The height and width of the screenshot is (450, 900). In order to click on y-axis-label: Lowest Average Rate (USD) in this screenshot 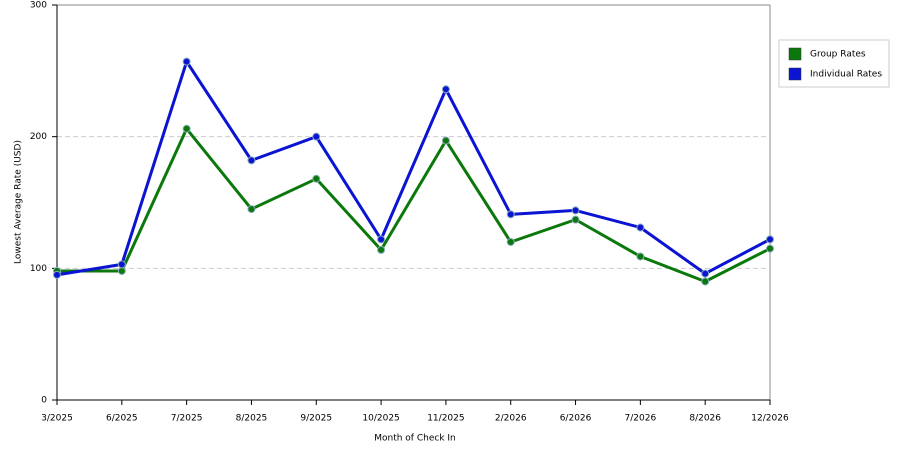, I will do `click(19, 202)`.